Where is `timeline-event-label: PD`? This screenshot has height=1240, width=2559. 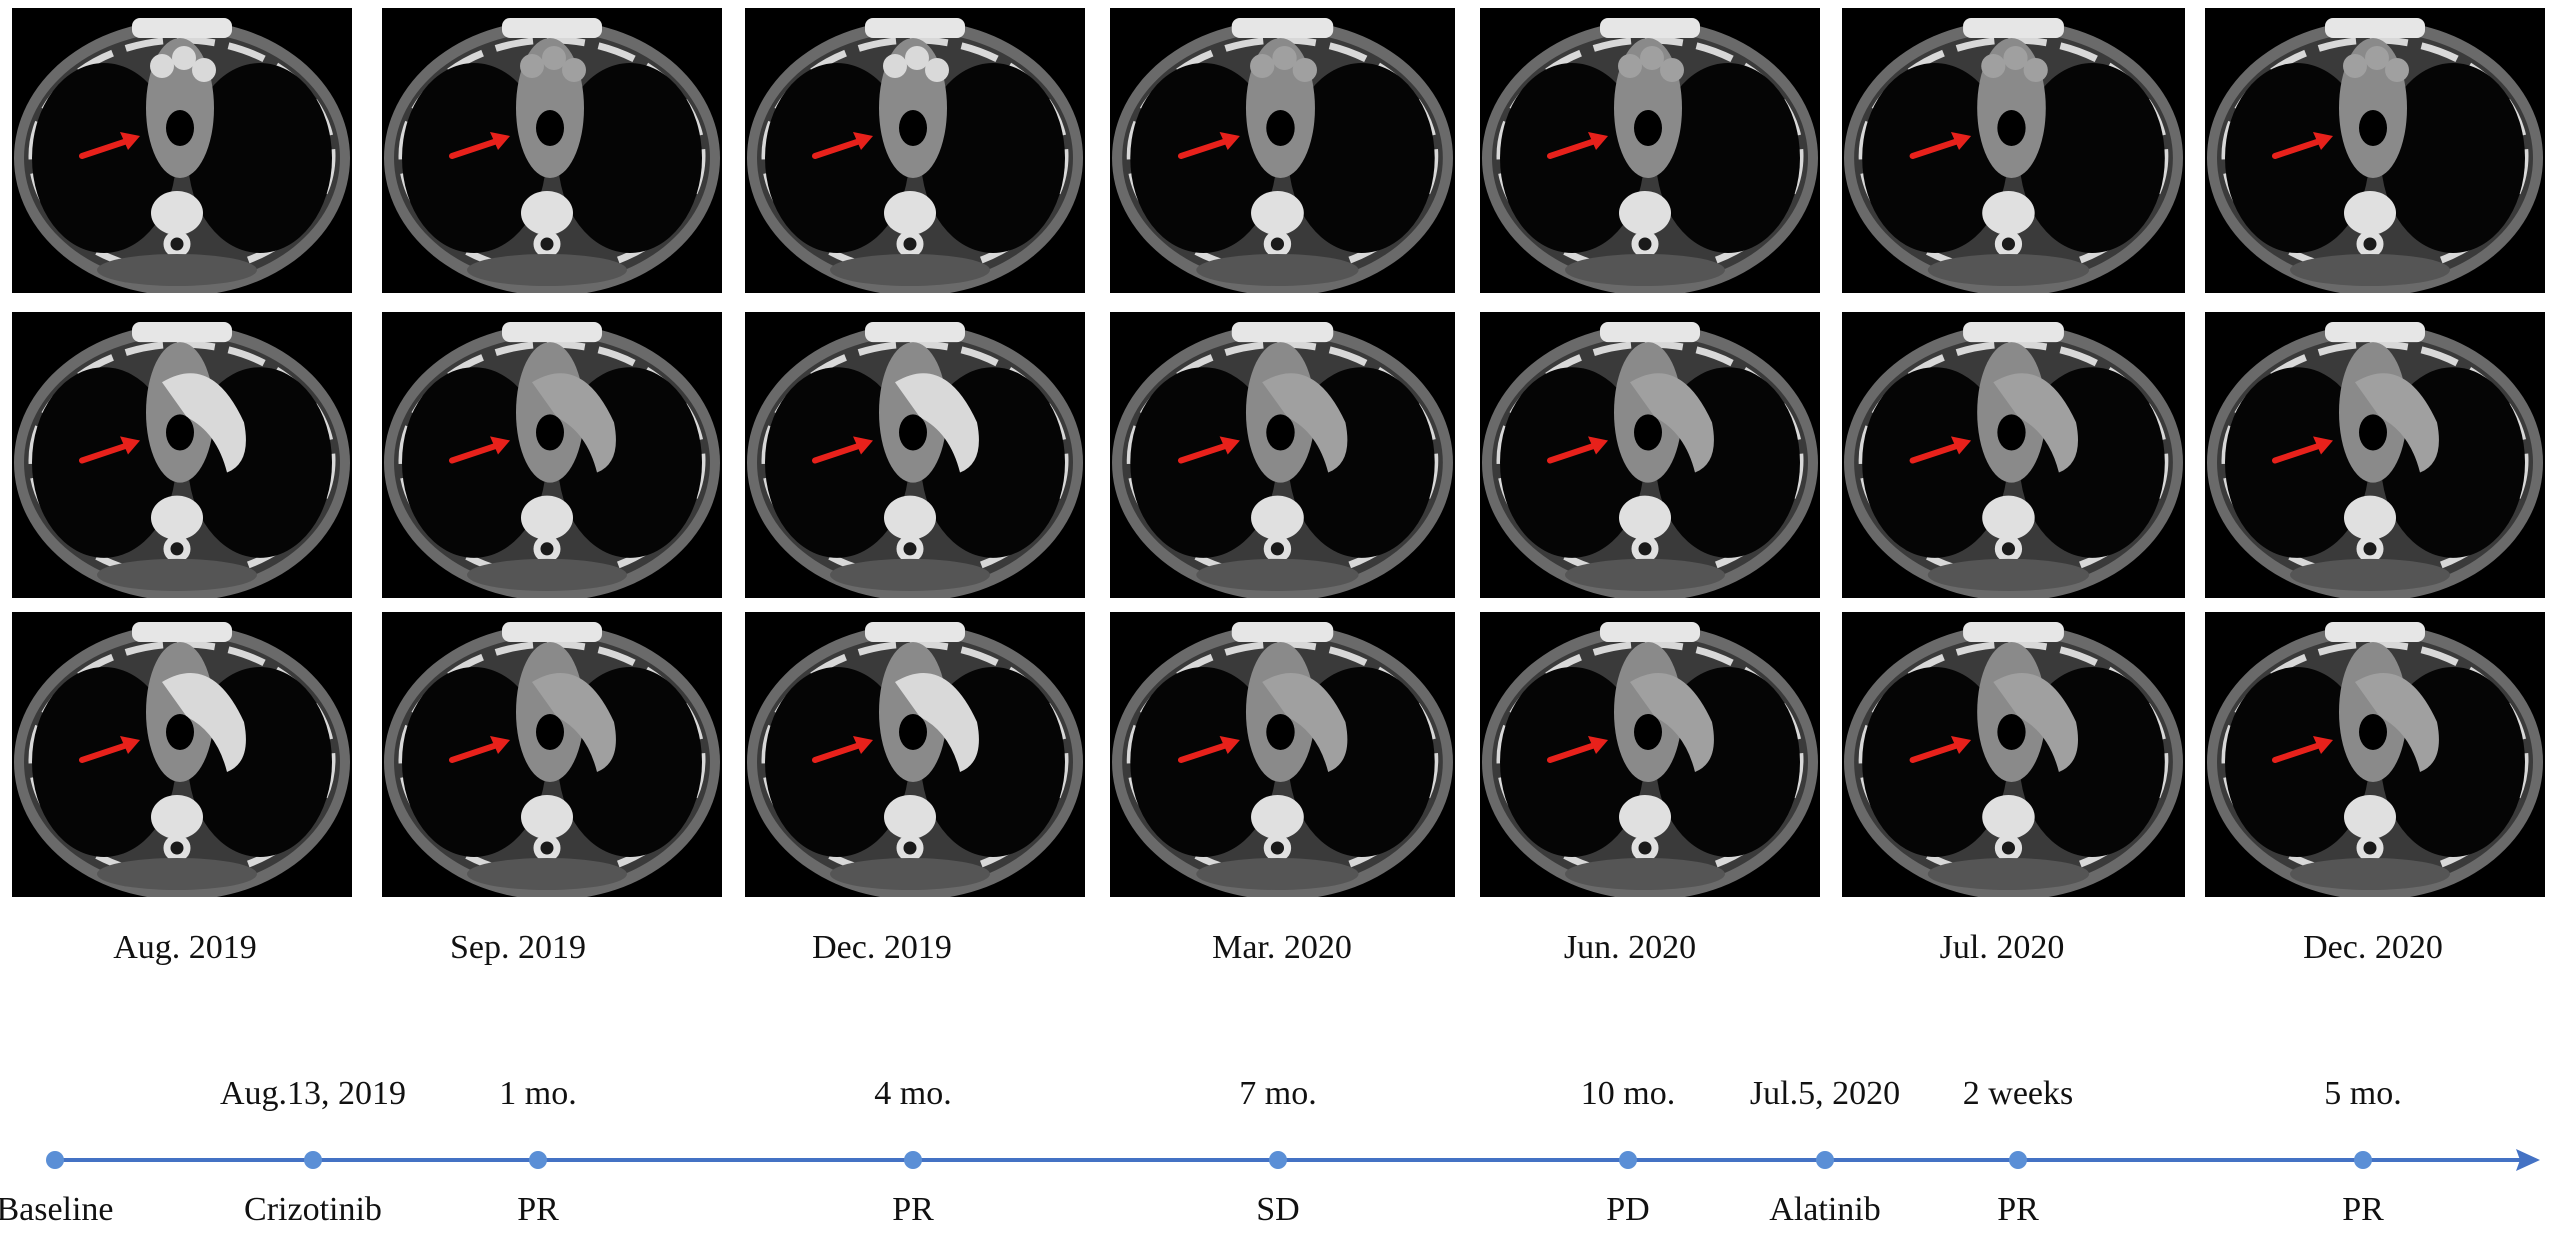 timeline-event-label: PD is located at coordinates (1628, 1209).